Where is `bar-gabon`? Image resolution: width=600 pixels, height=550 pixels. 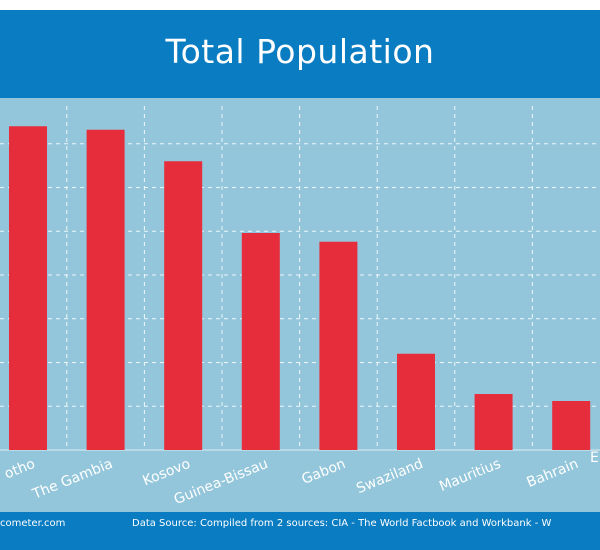
bar-gabon is located at coordinates (338, 345).